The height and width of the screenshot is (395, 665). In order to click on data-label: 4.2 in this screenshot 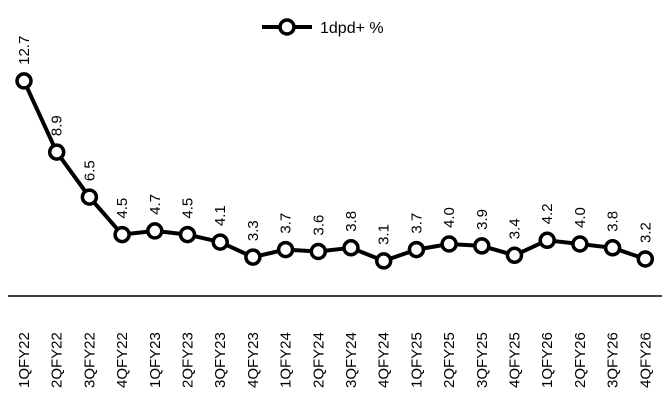, I will do `click(547, 213)`.